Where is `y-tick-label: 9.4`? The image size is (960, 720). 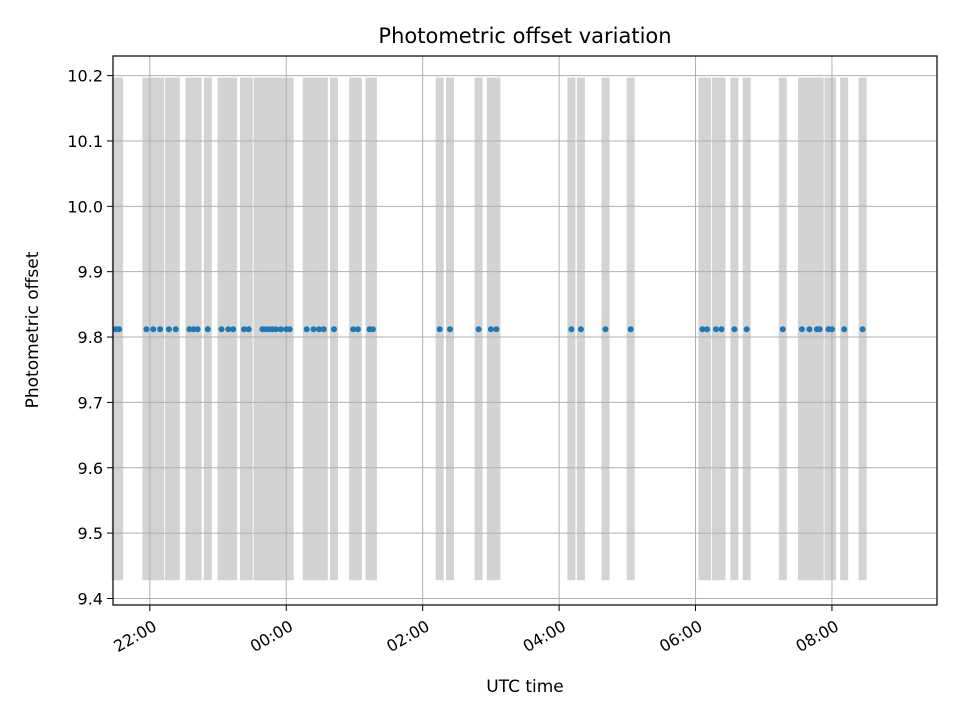 y-tick-label: 9.4 is located at coordinates (90, 598).